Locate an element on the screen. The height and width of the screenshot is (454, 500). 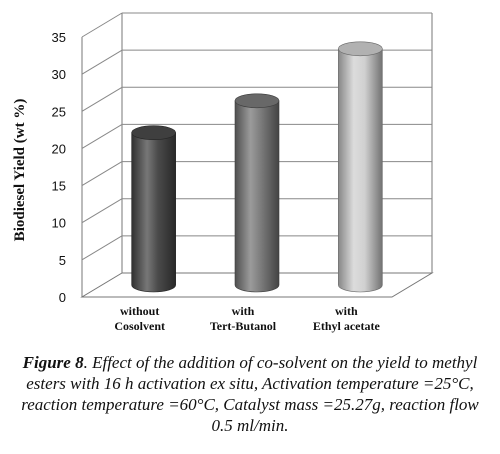
y-tick-label: 30 is located at coordinates (59, 74).